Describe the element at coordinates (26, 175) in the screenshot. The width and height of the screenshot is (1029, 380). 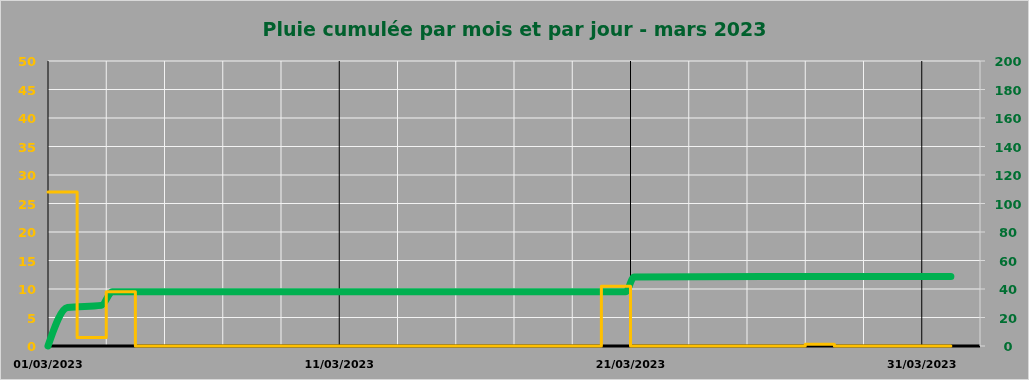
I see `y-tick-label: 30` at that location.